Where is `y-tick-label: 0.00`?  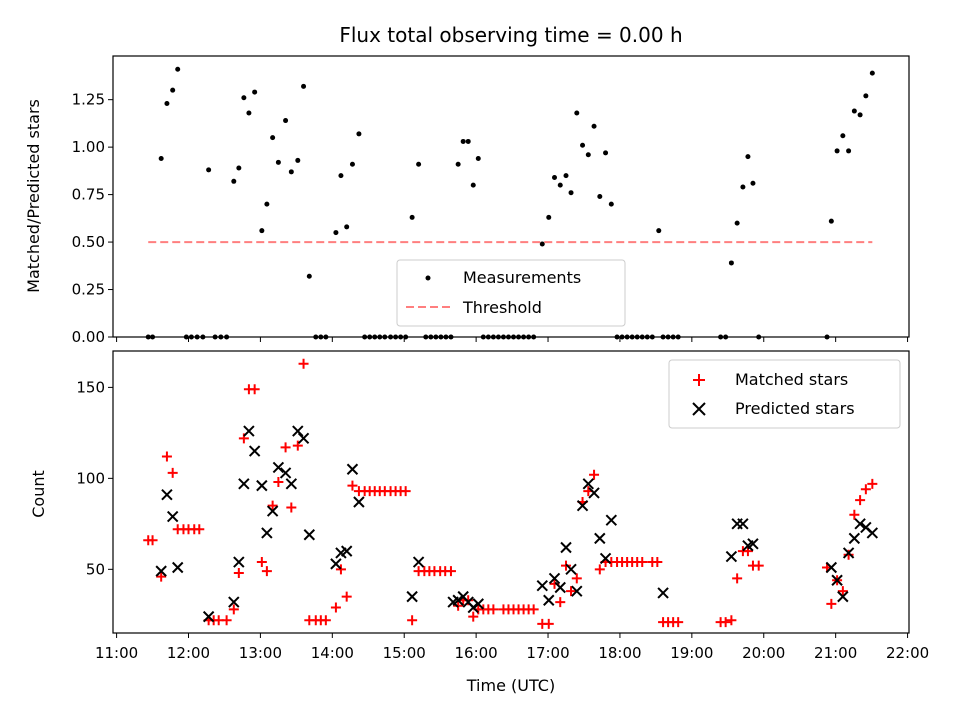
y-tick-label: 0.00 is located at coordinates (88, 337).